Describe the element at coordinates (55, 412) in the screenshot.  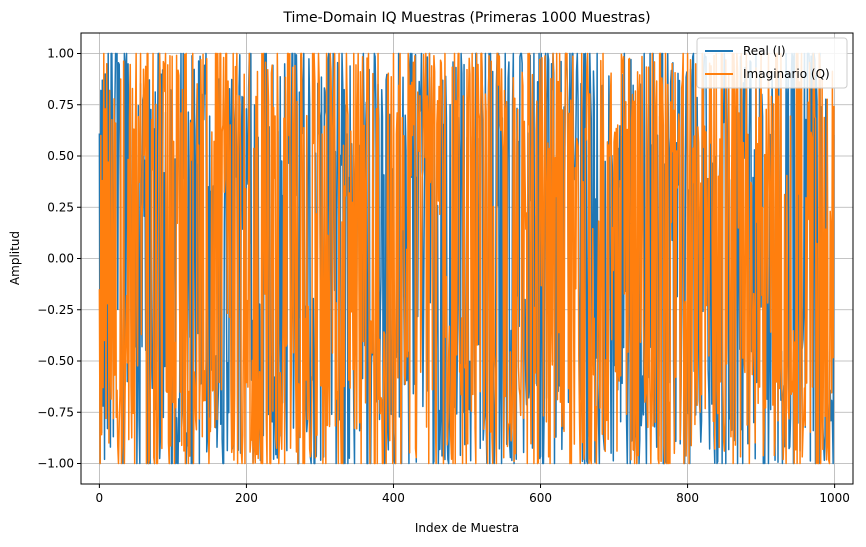
I see `y-tick-label: −0.75` at that location.